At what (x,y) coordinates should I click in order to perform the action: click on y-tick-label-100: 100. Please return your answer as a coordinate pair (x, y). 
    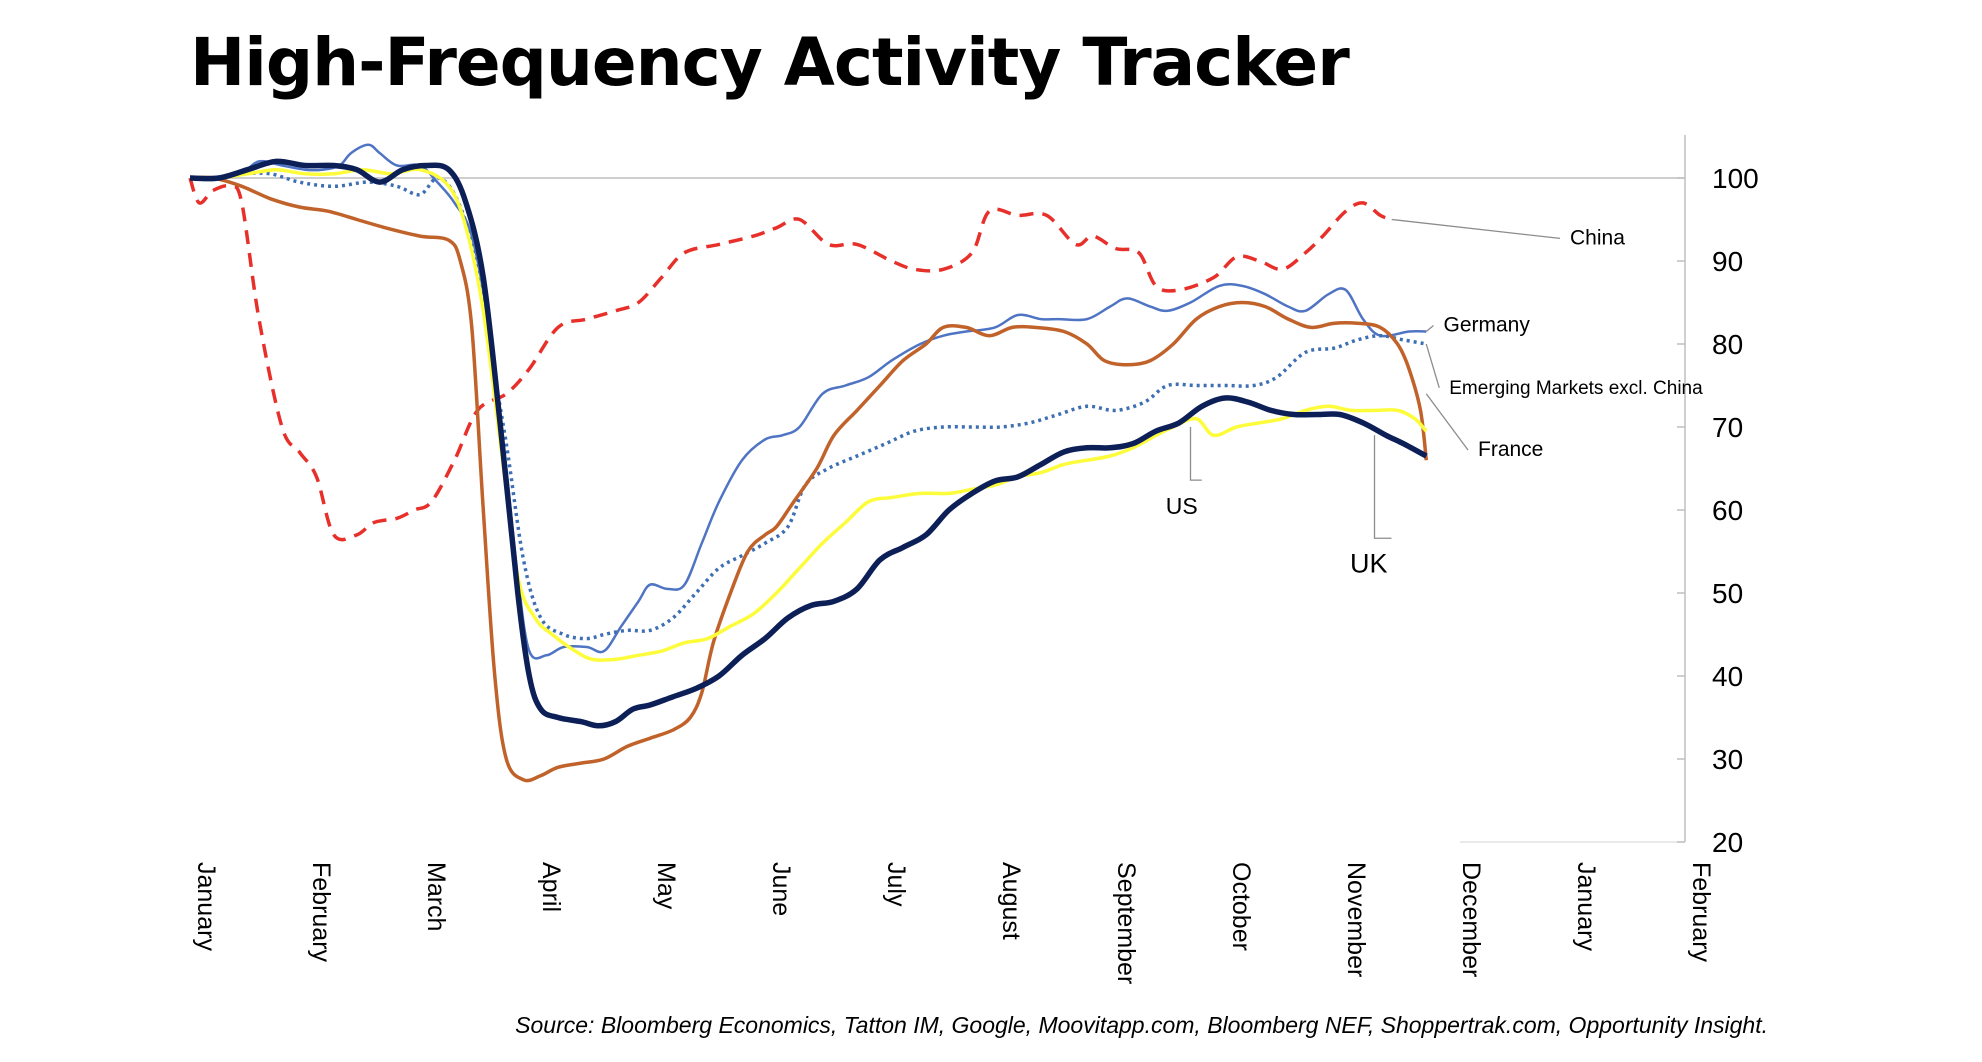
    Looking at the image, I should click on (1735, 178).